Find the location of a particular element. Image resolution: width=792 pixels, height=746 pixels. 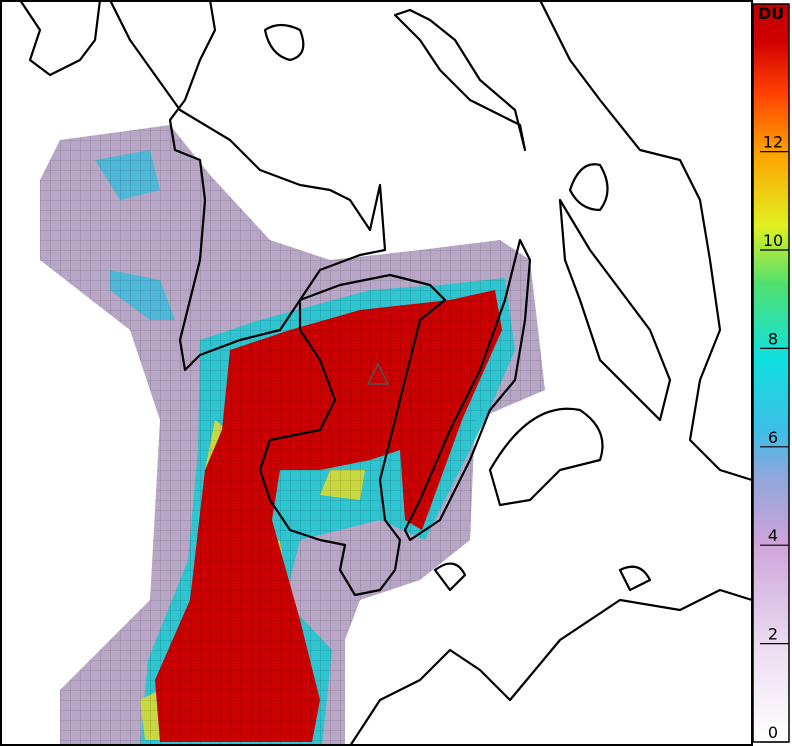

colorbar-tick-label: 0 is located at coordinates (773, 732).